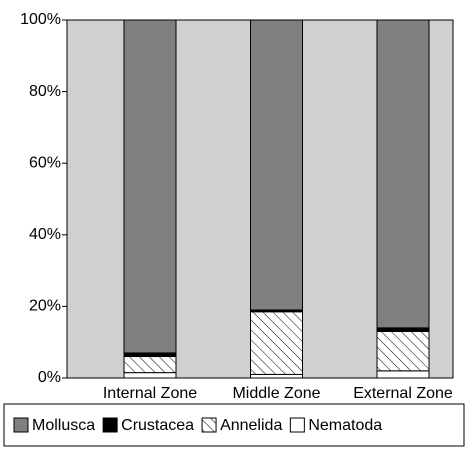 This screenshot has height=464, width=470. Describe the element at coordinates (157, 425) in the screenshot. I see `legend-label: Crustacea` at that location.